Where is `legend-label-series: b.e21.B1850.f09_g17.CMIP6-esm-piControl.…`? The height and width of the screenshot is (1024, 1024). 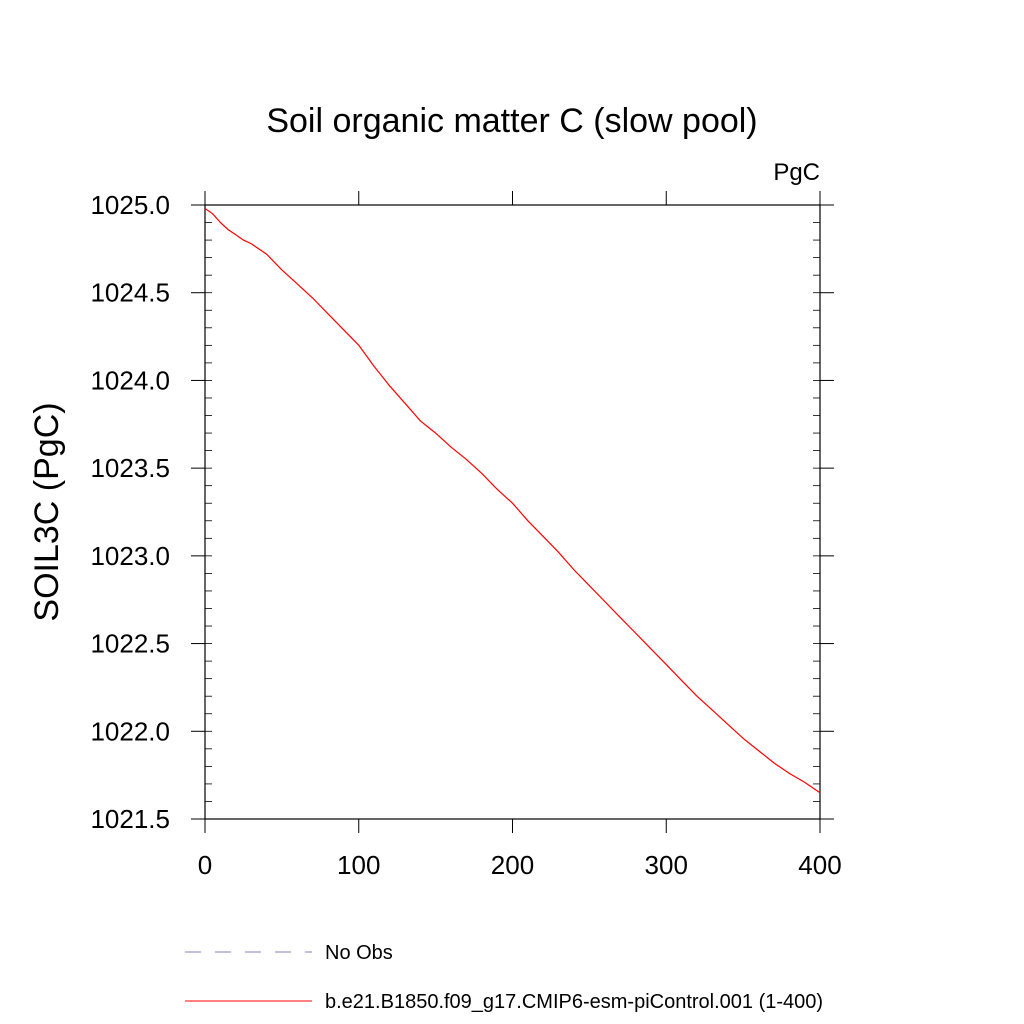 legend-label-series: b.e21.B1850.f09_g17.CMIP6-esm-piControl.… is located at coordinates (574, 1002).